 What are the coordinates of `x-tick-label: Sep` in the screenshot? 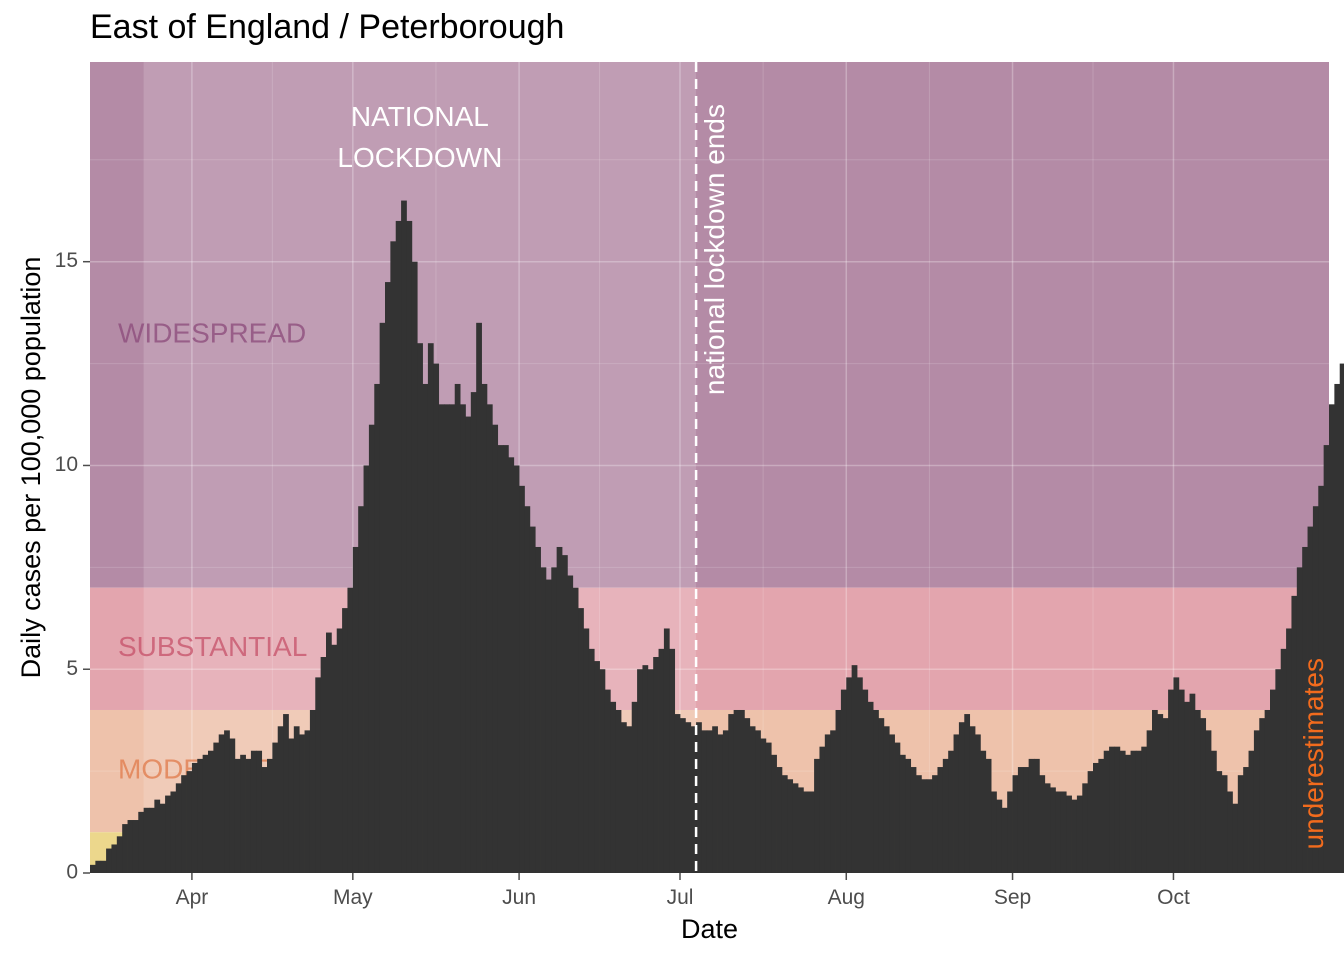 It's located at (1012, 897).